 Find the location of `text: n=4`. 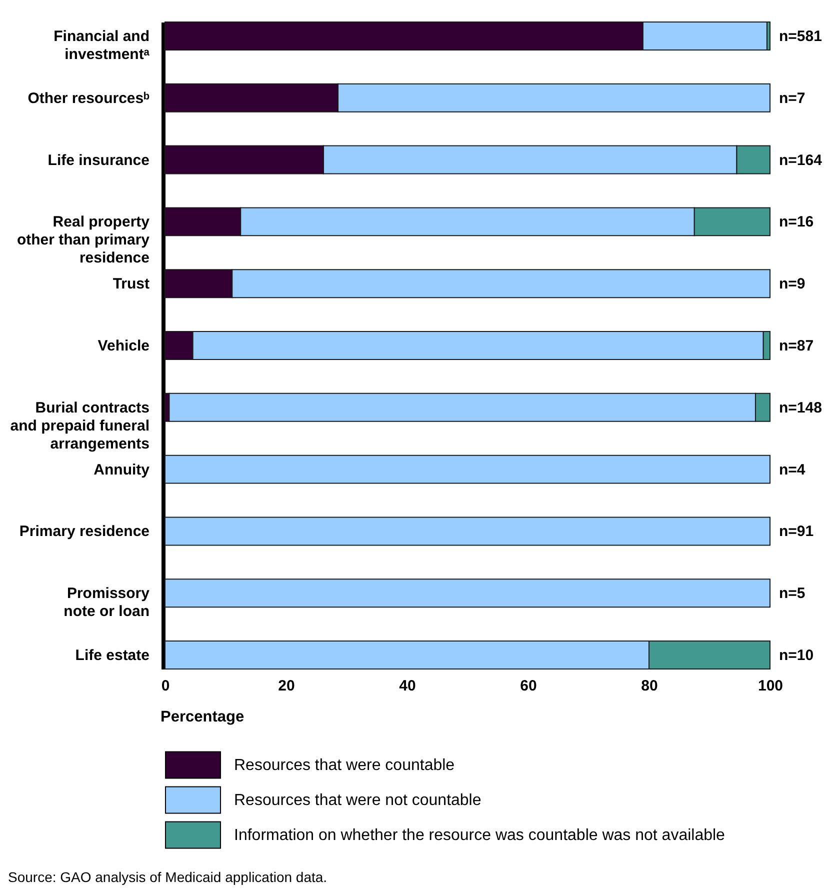

text: n=4 is located at coordinates (792, 469).